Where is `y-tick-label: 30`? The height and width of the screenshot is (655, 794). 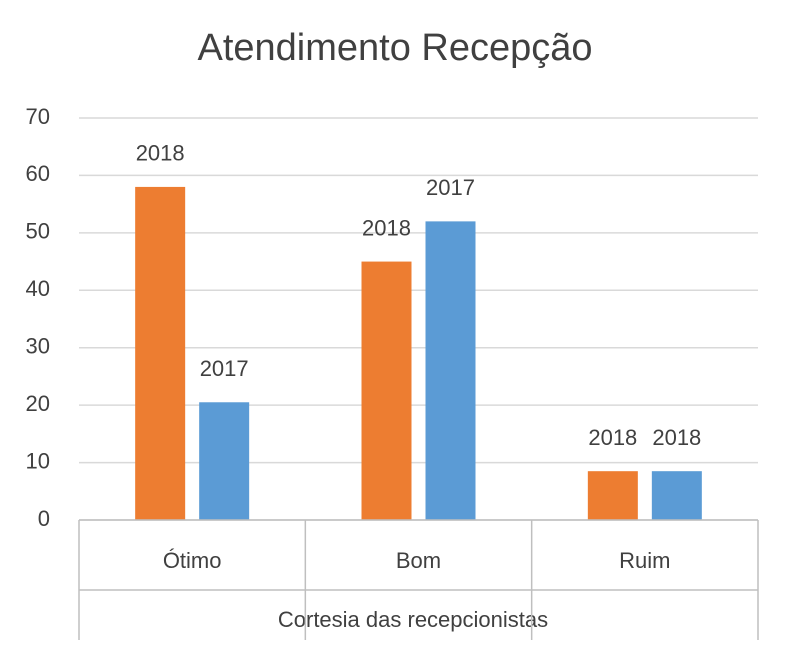 y-tick-label: 30 is located at coordinates (38, 346).